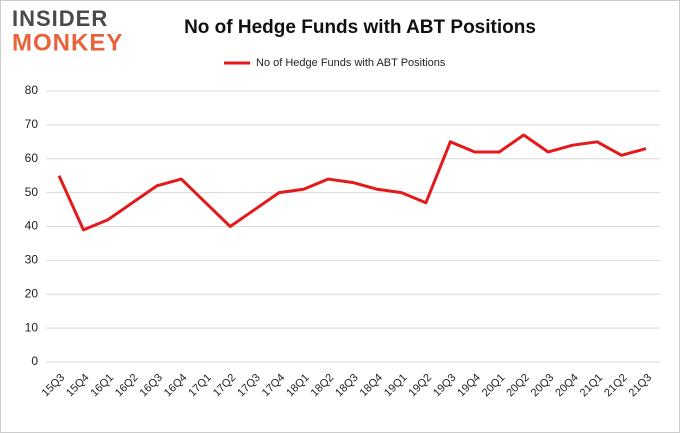 This screenshot has height=433, width=680. I want to click on chart-title: No of Hedge Funds with ABT Positions, so click(360, 27).